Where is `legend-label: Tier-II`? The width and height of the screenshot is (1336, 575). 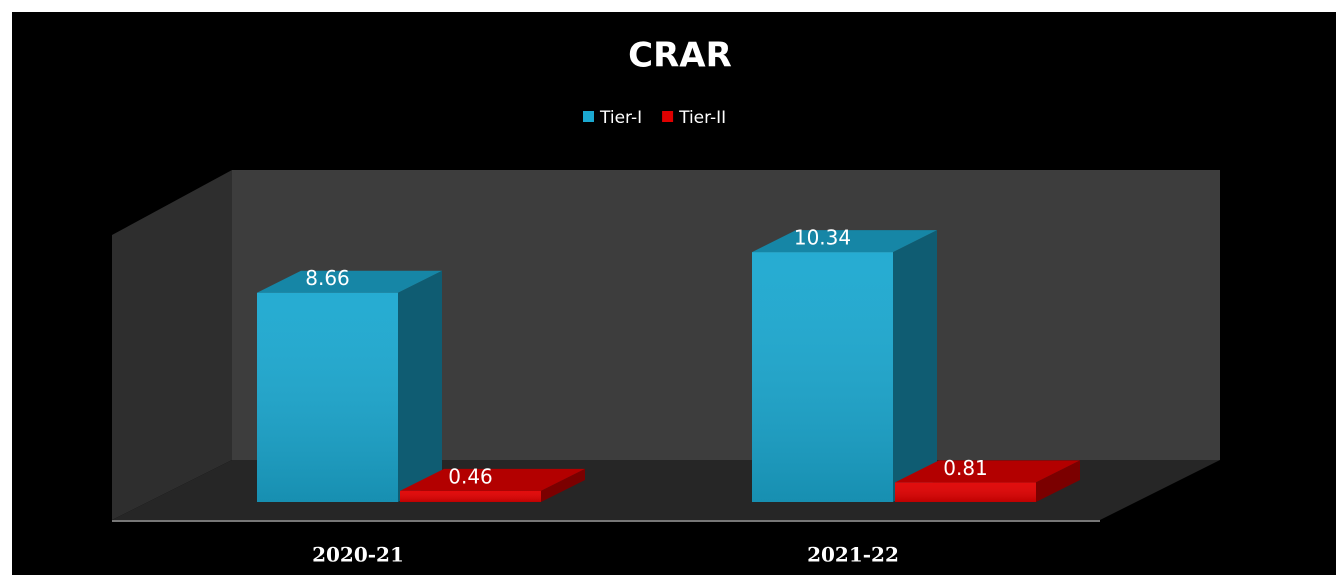 legend-label: Tier-II is located at coordinates (702, 118).